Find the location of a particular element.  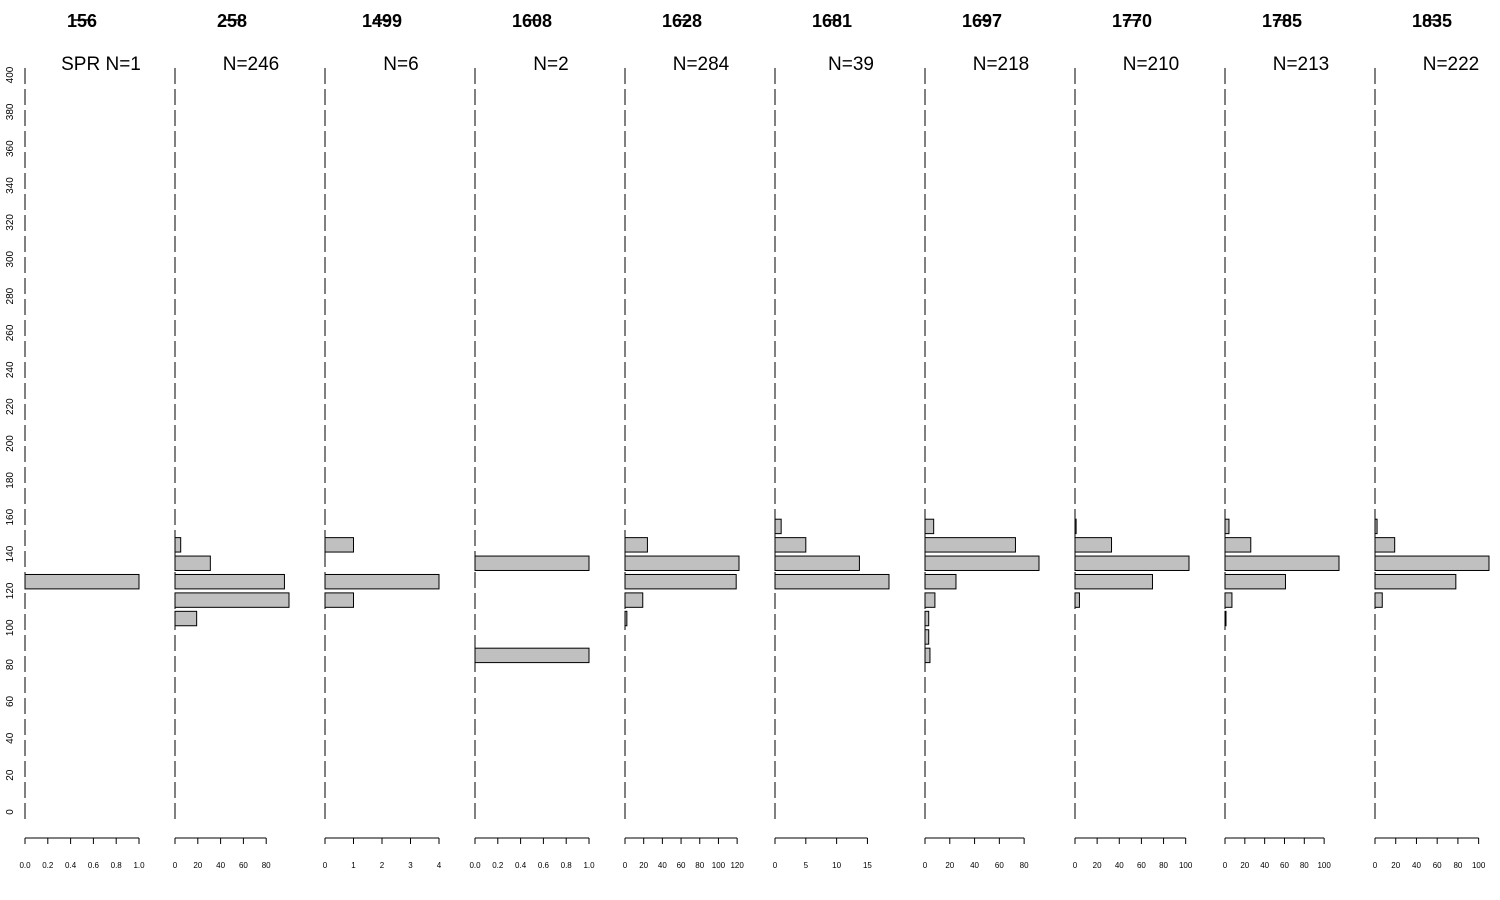

panel-title: 1499 is located at coordinates (382, 21).